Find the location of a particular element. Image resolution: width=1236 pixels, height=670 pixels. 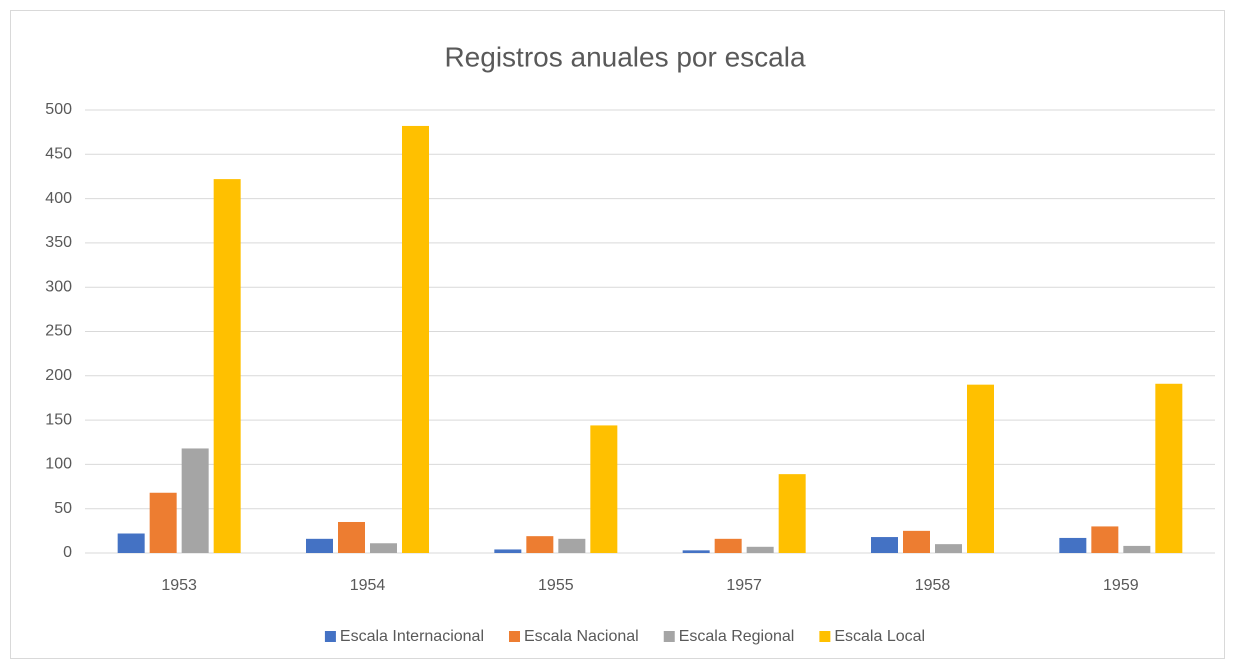

legend-label: Escala Regional is located at coordinates (737, 636).